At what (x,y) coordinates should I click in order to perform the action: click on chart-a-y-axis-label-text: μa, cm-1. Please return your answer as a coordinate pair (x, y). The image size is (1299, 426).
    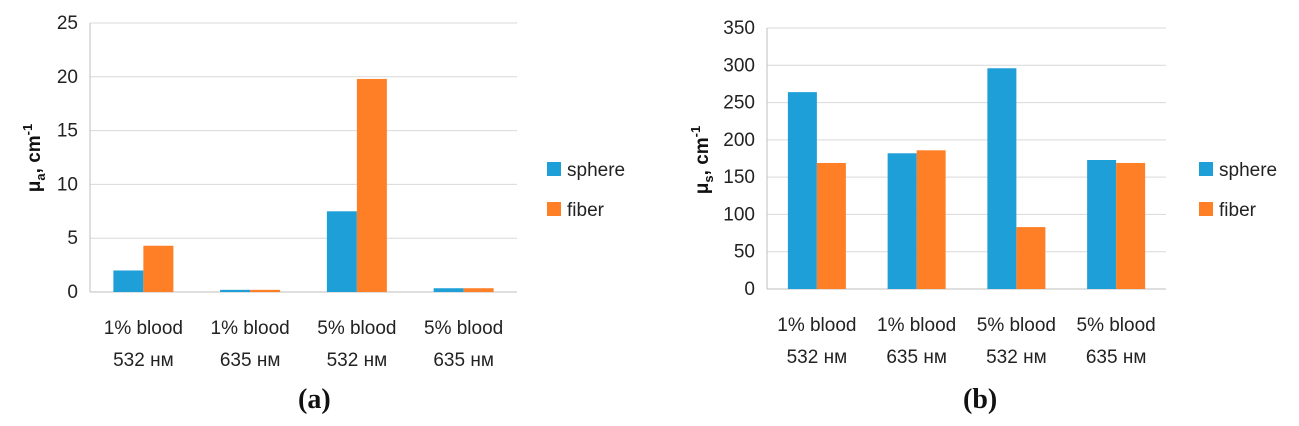
    Looking at the image, I should click on (34, 158).